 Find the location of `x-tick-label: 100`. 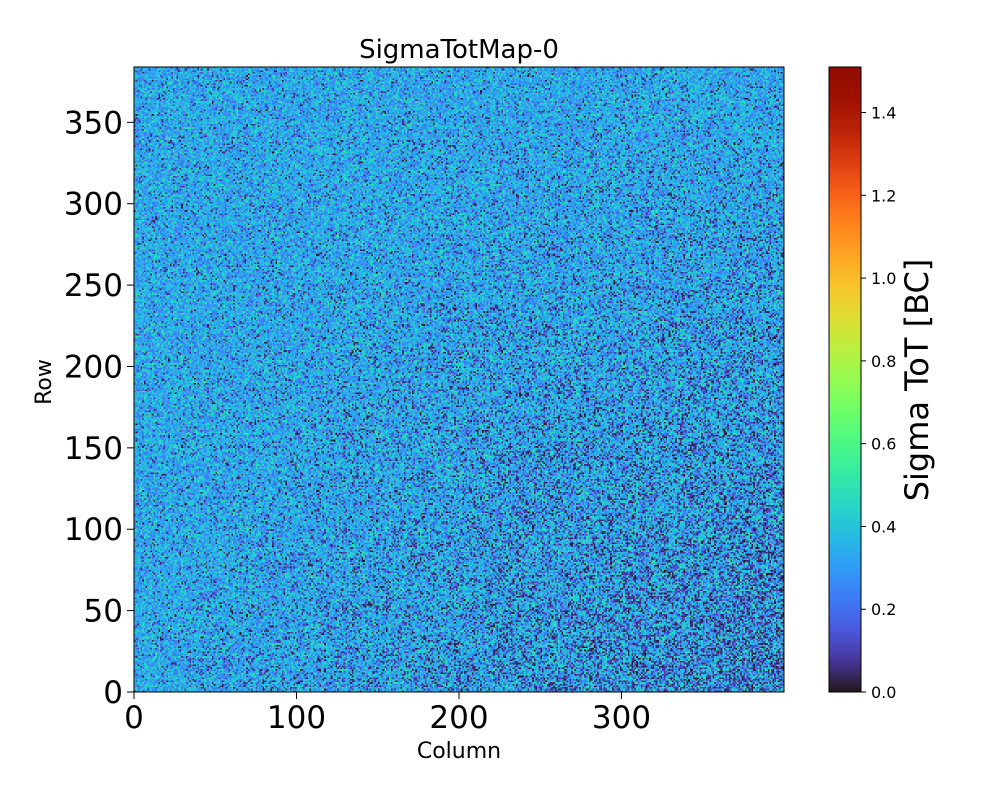

x-tick-label: 100 is located at coordinates (296, 718).